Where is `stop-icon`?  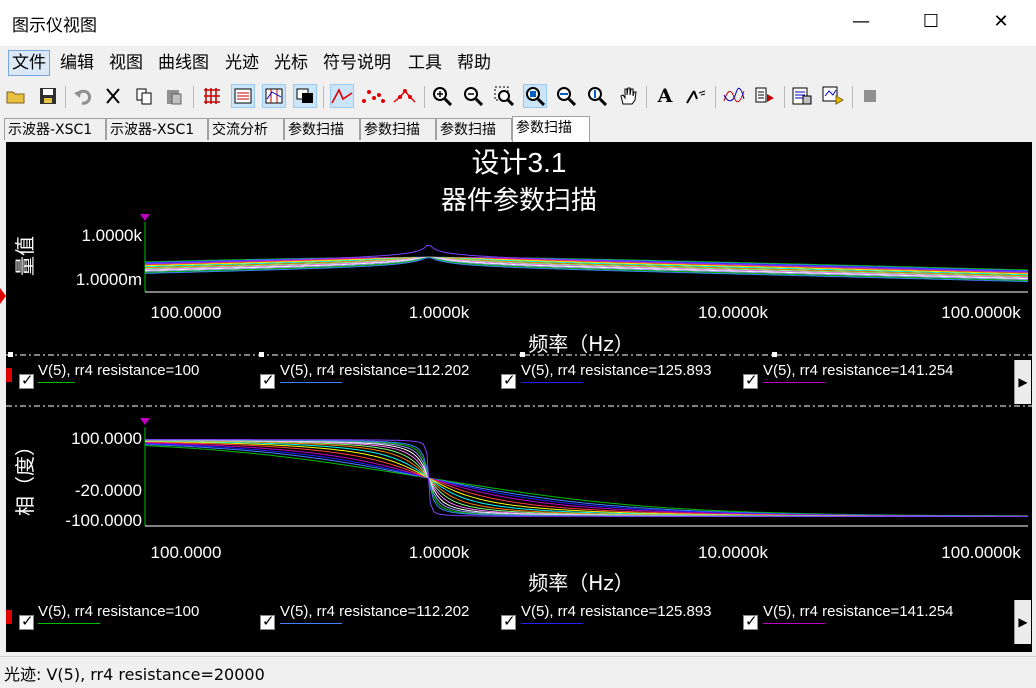
stop-icon is located at coordinates (870, 96).